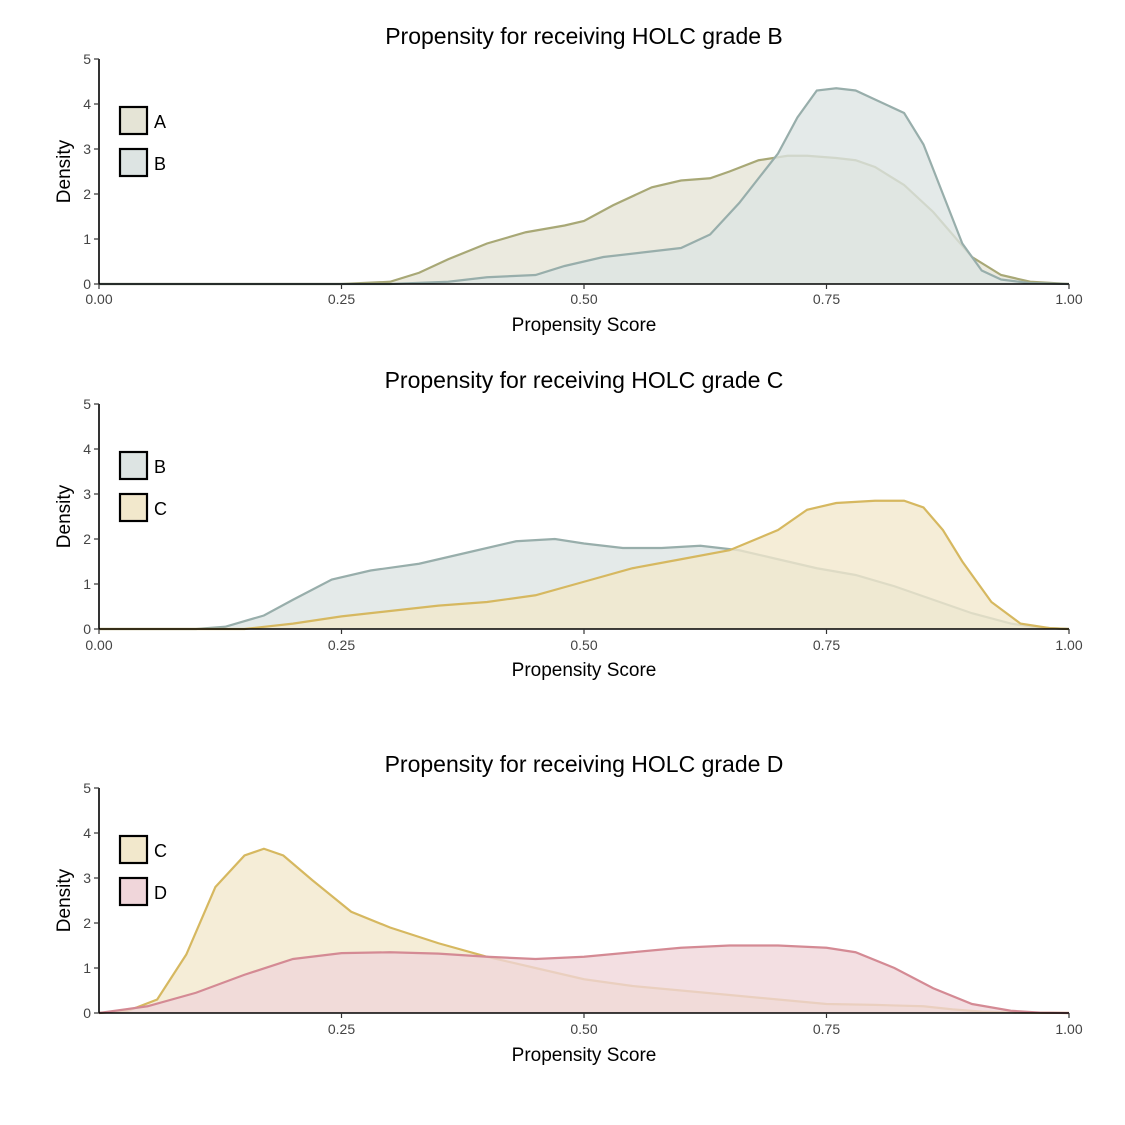 The width and height of the screenshot is (1125, 1125). I want to click on chart-title: Propensity for receiving HOLC grade B, so click(584, 36).